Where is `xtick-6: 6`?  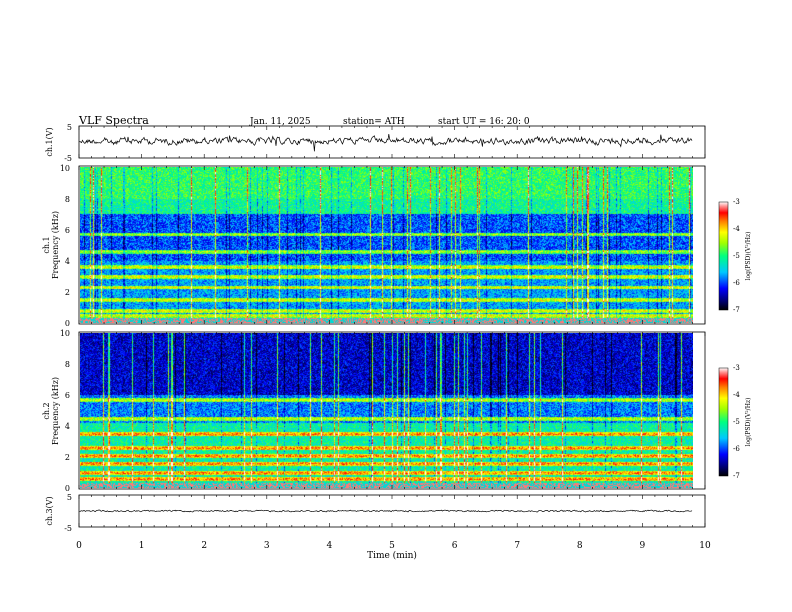
xtick-6: 6 is located at coordinates (455, 546).